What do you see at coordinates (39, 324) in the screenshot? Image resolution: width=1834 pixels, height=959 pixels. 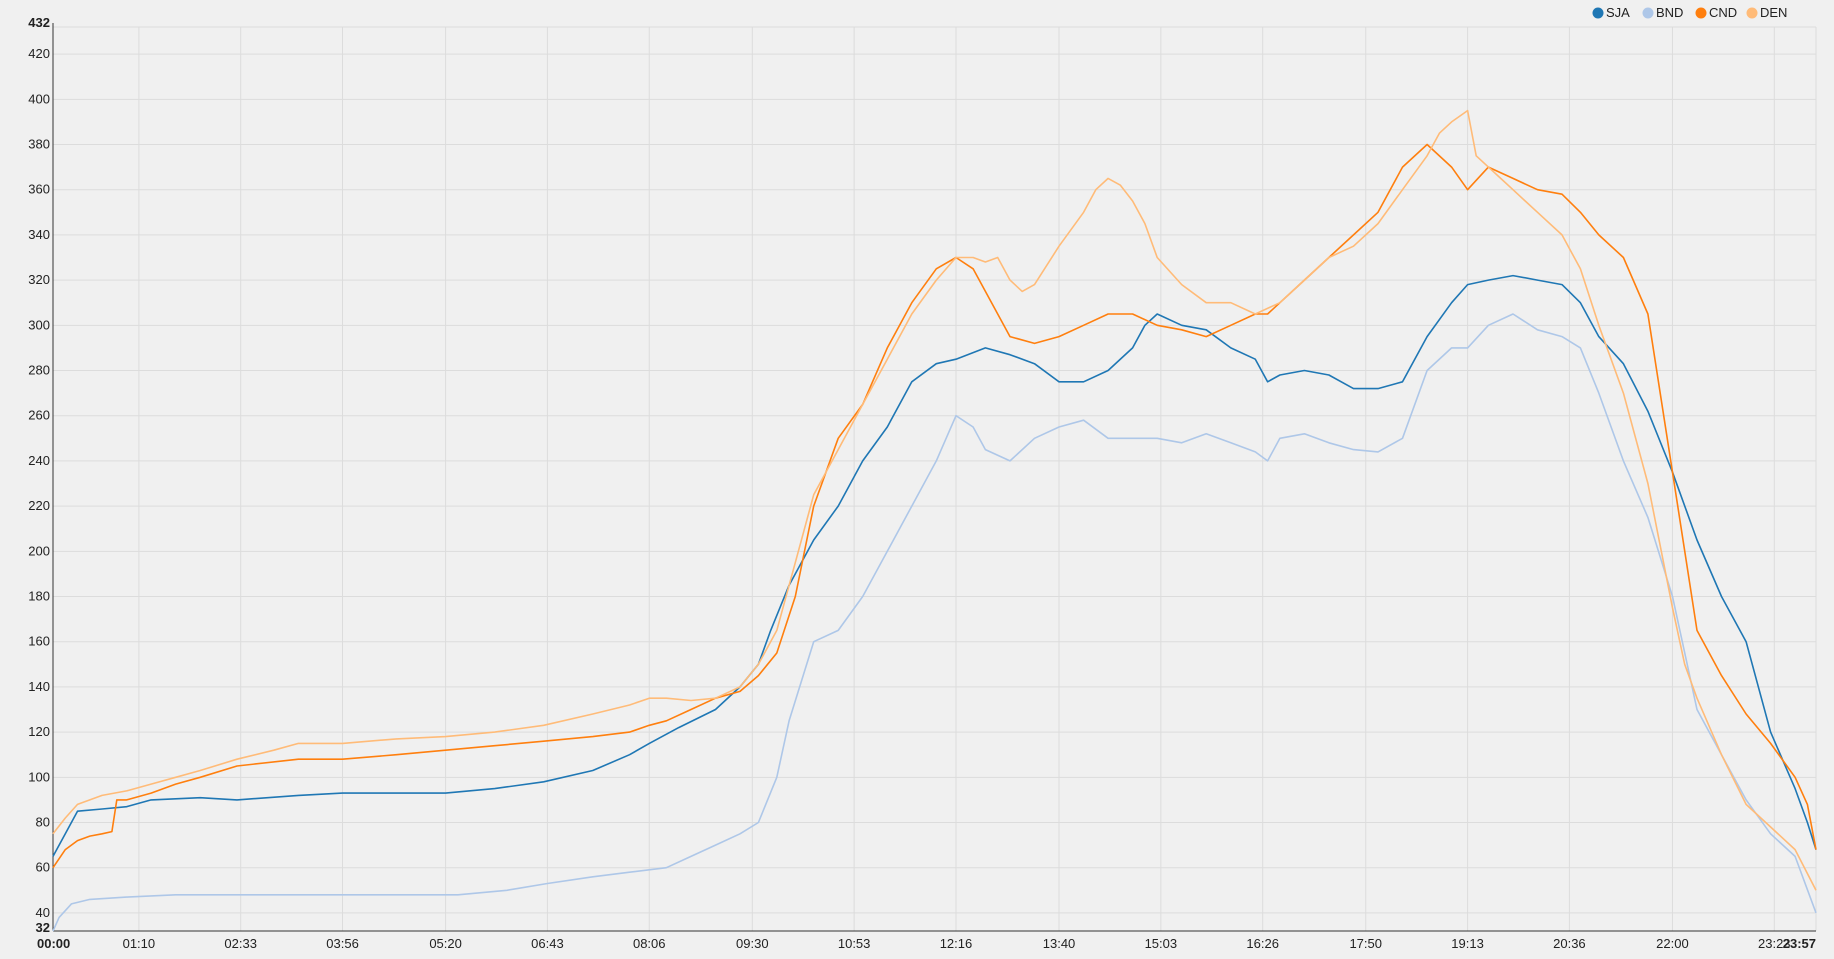 I see `y-tick-label: 300` at bounding box center [39, 324].